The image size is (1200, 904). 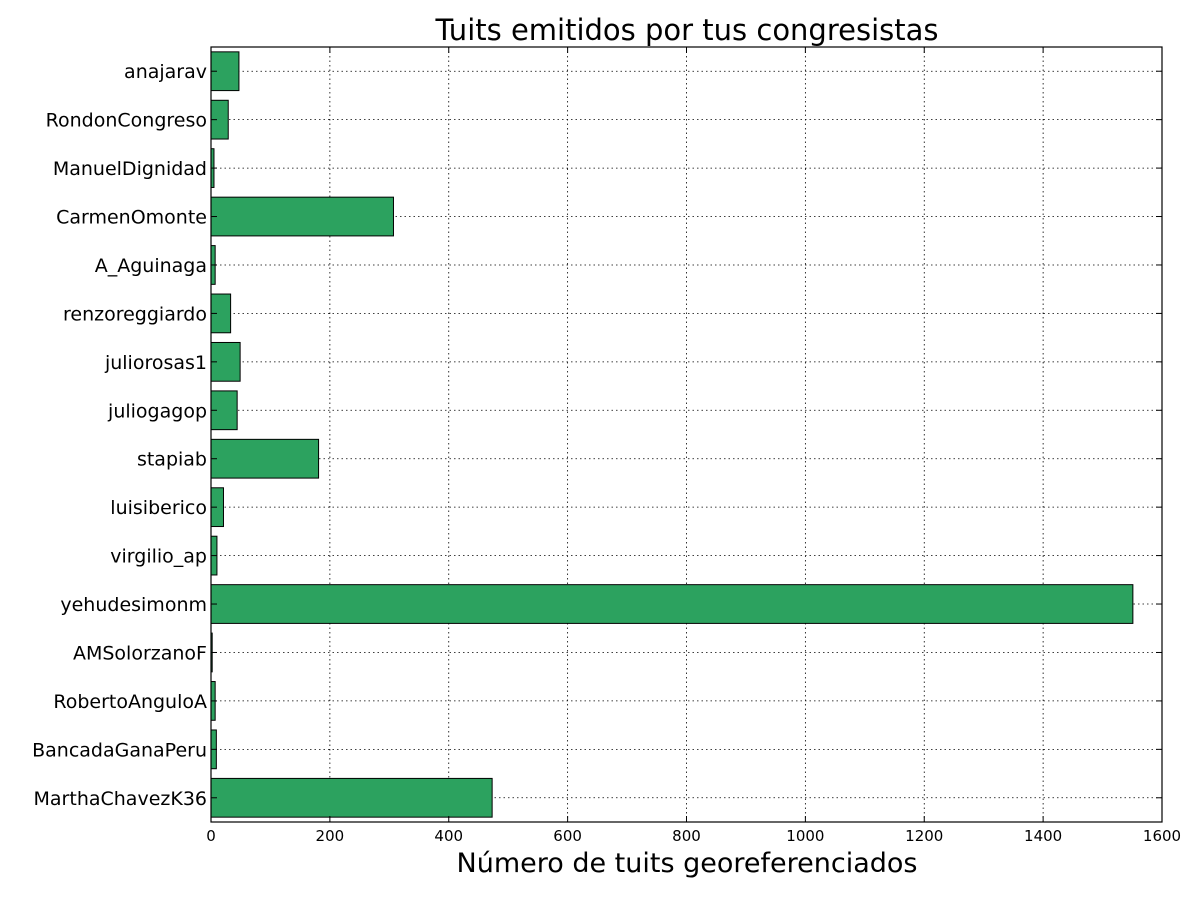 What do you see at coordinates (924, 836) in the screenshot?
I see `x-tick-label: 1200` at bounding box center [924, 836].